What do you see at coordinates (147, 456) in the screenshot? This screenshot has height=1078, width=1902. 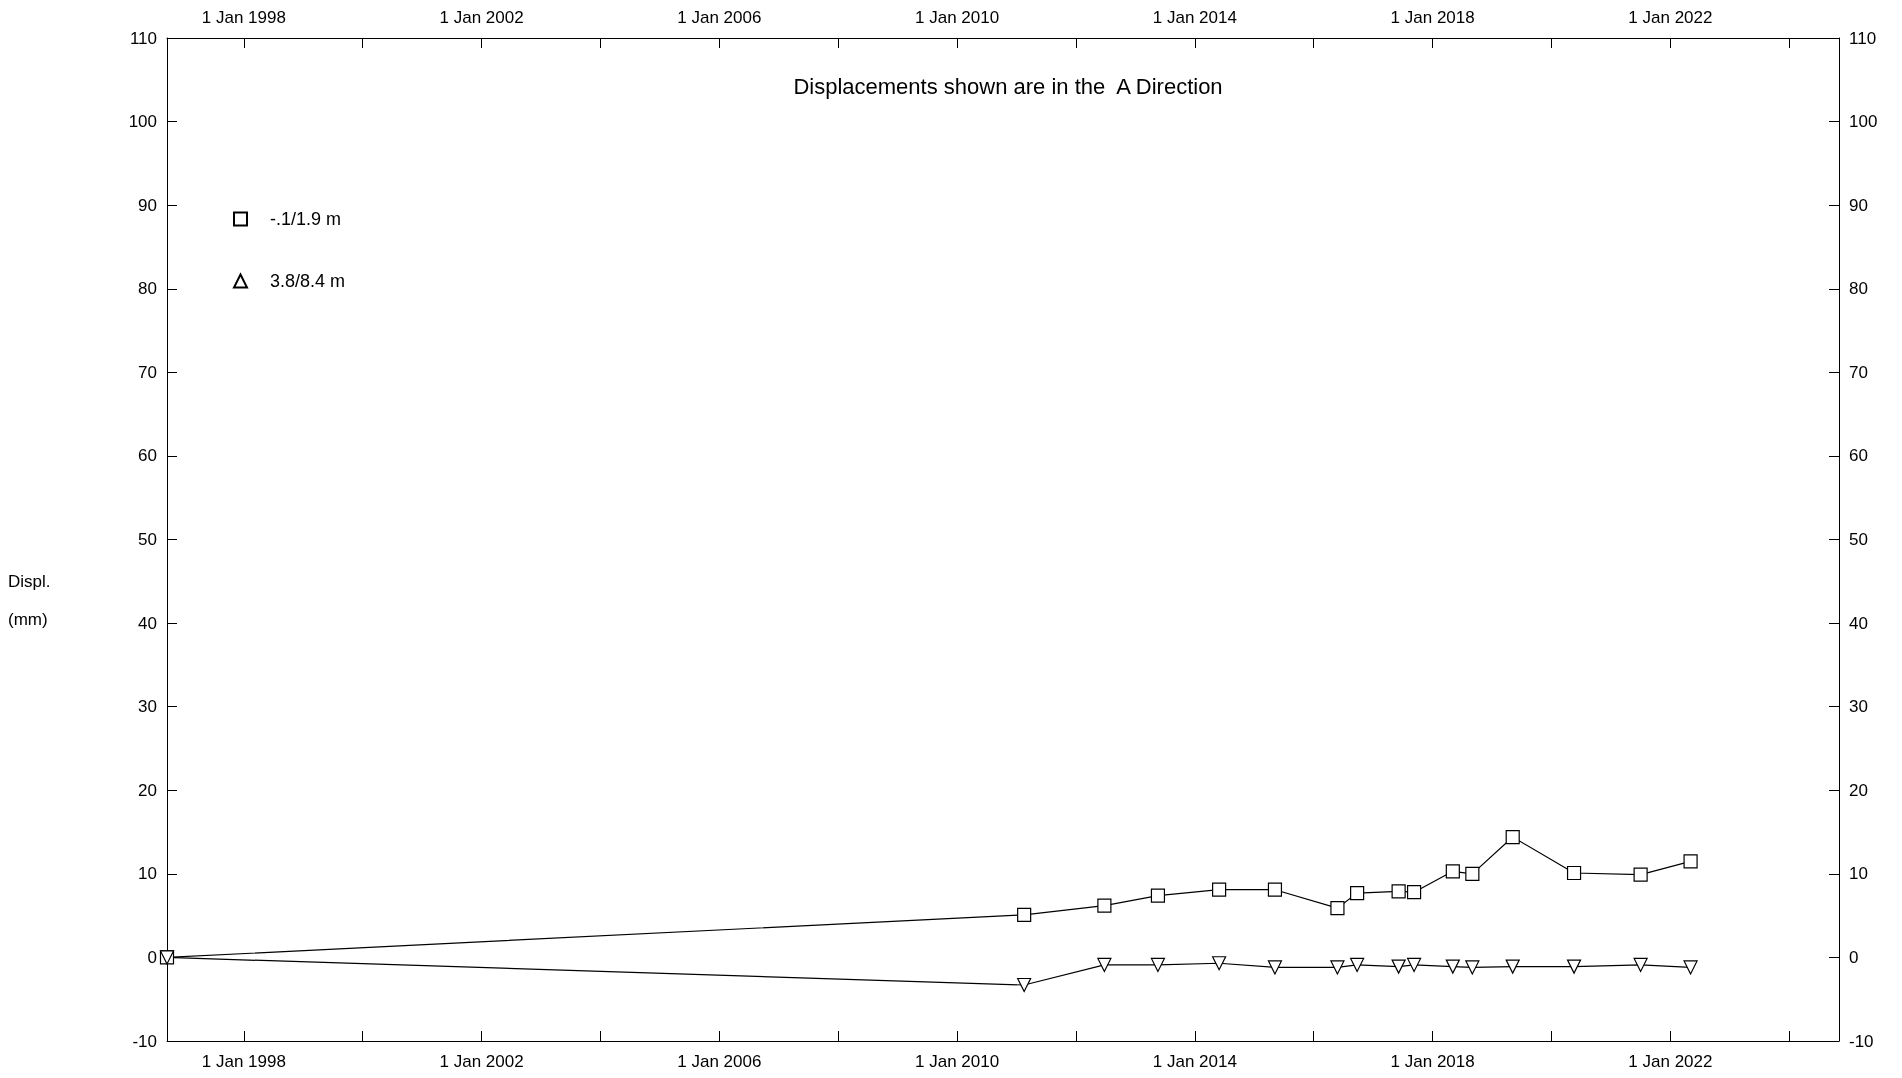 I see `y-tick-label: 60` at bounding box center [147, 456].